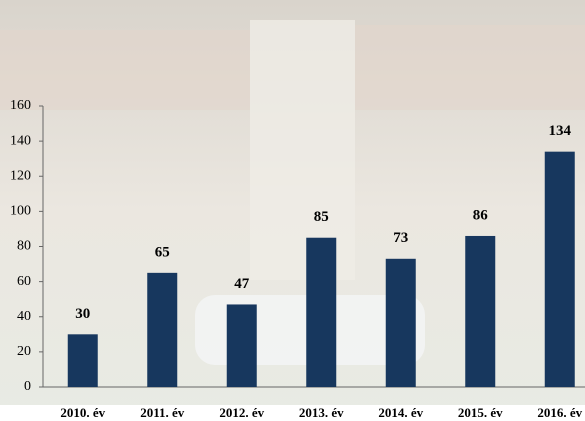 This screenshot has width=585, height=421. I want to click on x-tick-label: 2013. év, so click(321, 412).